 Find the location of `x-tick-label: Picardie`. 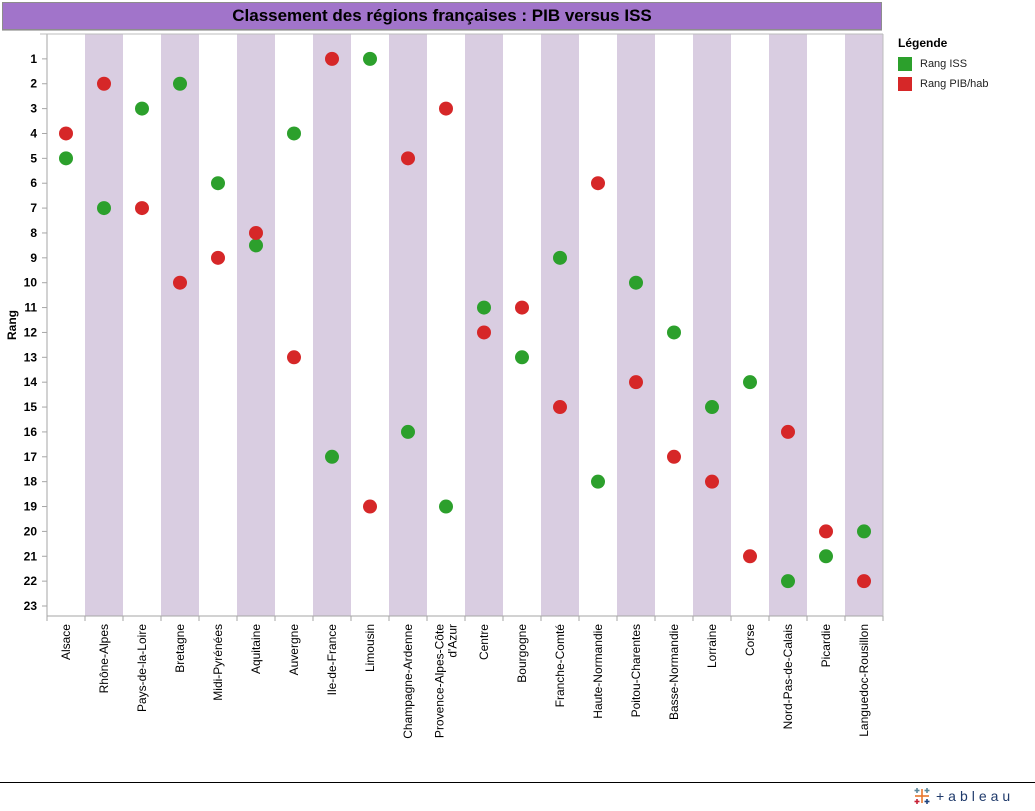

x-tick-label: Picardie is located at coordinates (826, 646).